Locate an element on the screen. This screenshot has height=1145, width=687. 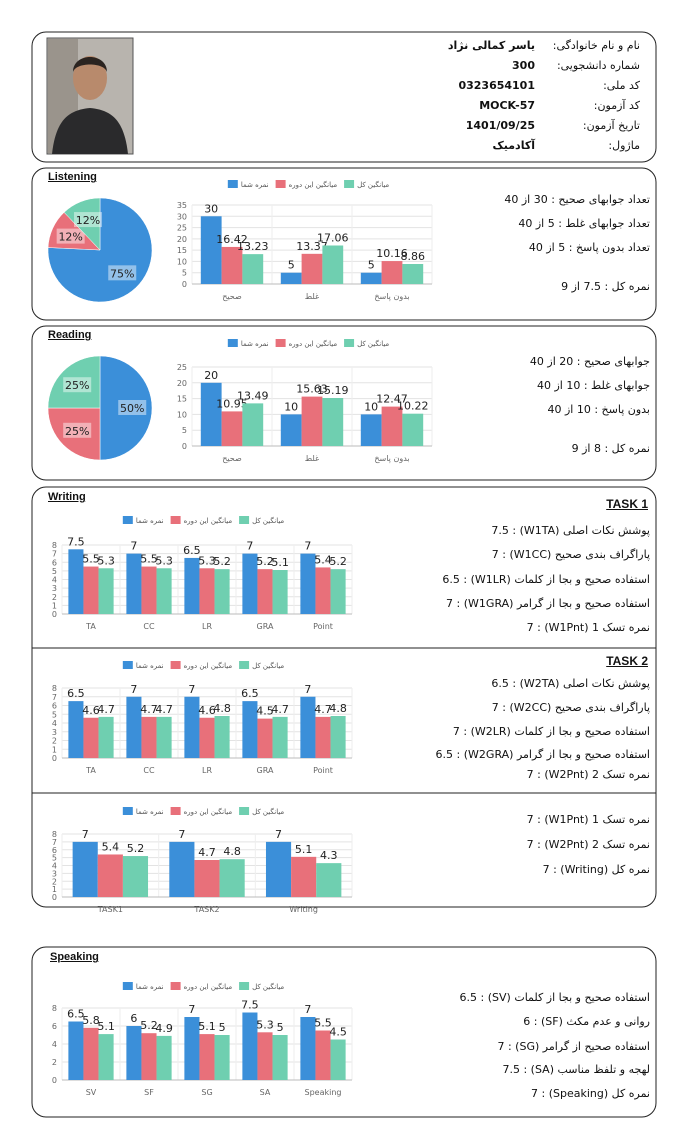
photo-face is located at coordinates (90, 78).